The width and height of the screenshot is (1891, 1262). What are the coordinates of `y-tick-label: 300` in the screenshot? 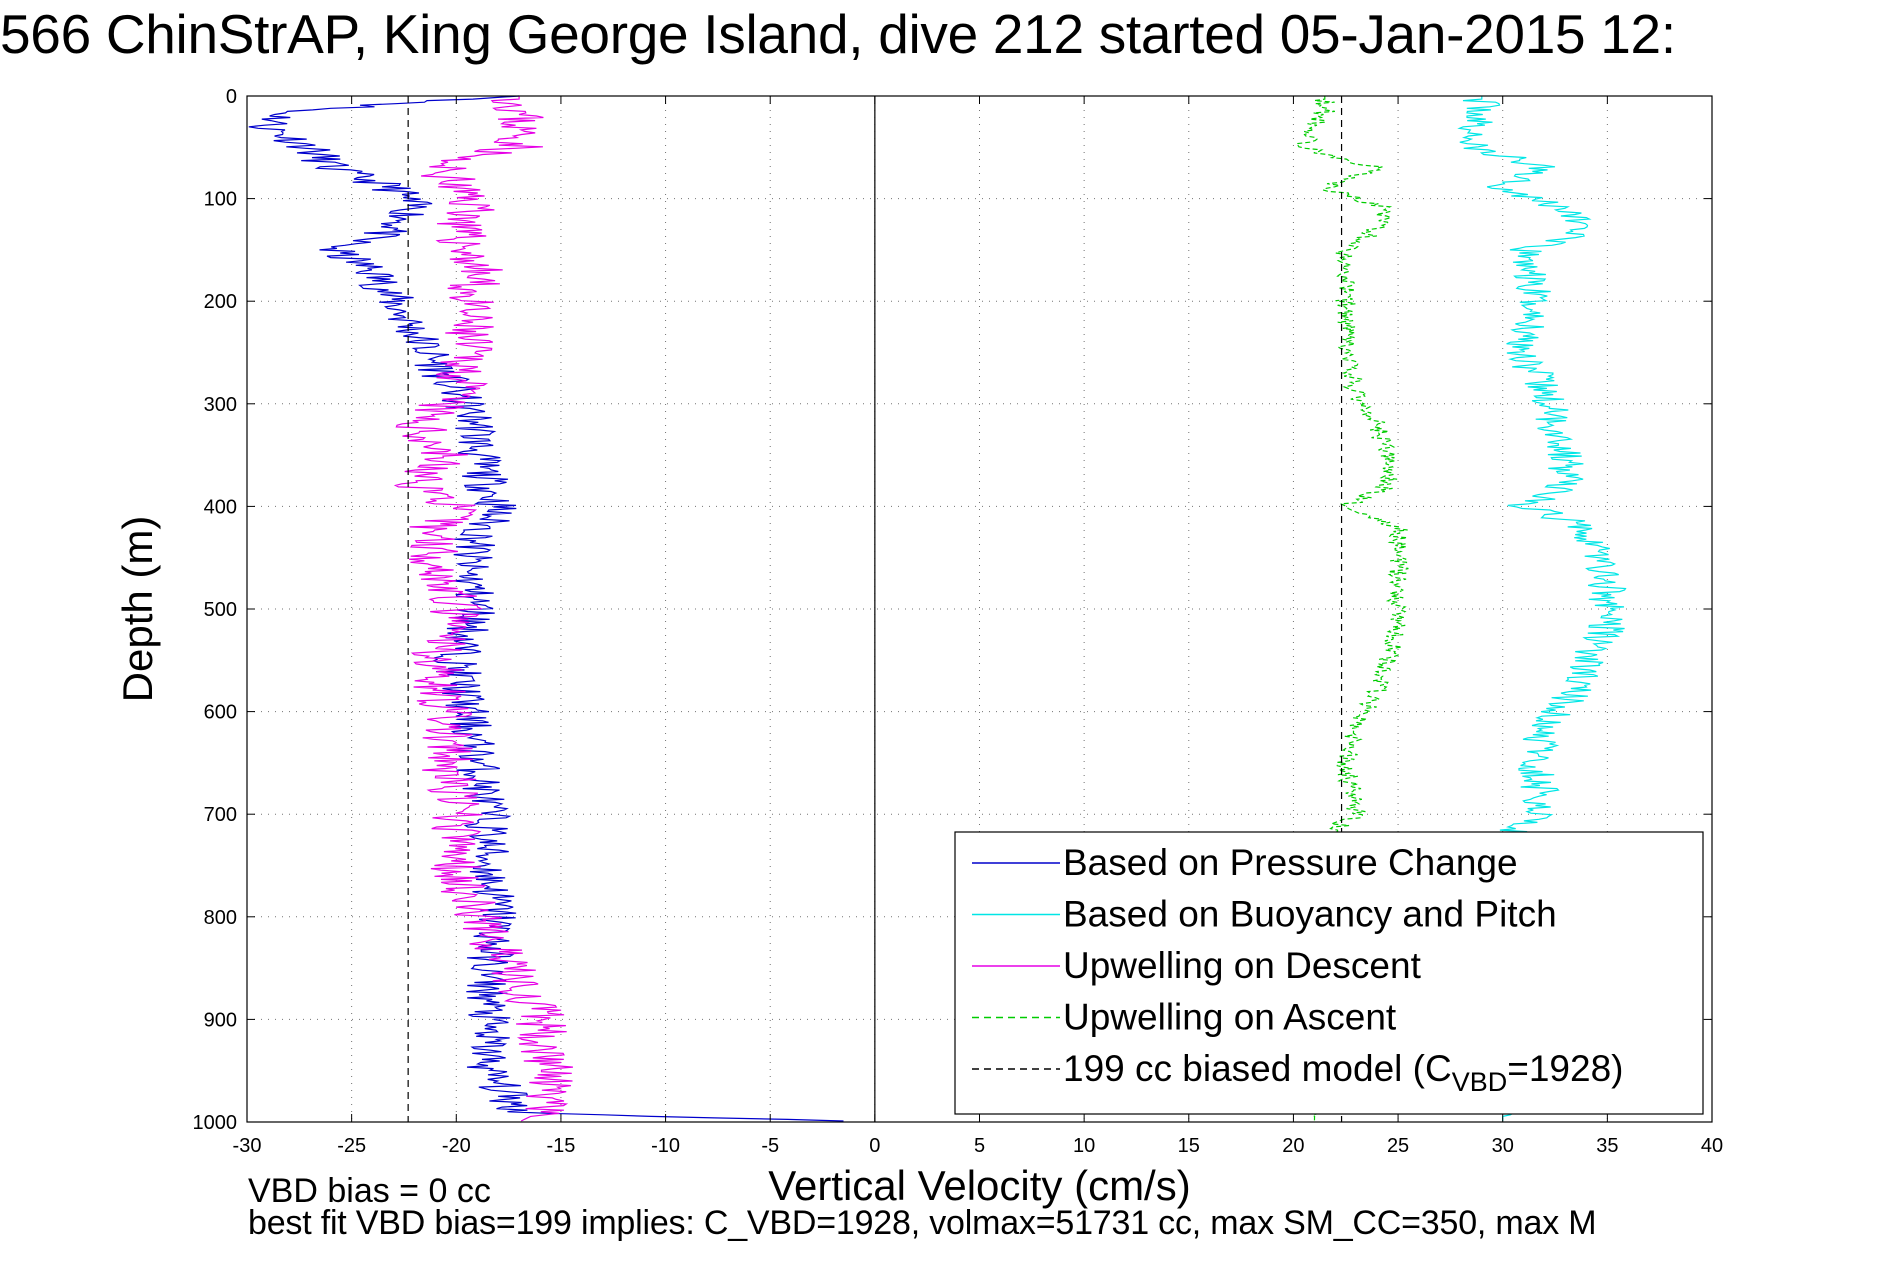 It's located at (220, 405).